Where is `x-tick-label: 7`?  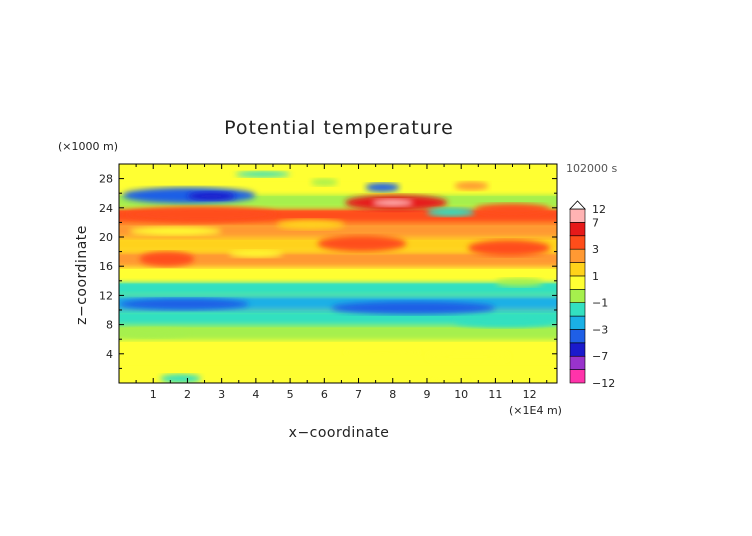 x-tick-label: 7 is located at coordinates (358, 394).